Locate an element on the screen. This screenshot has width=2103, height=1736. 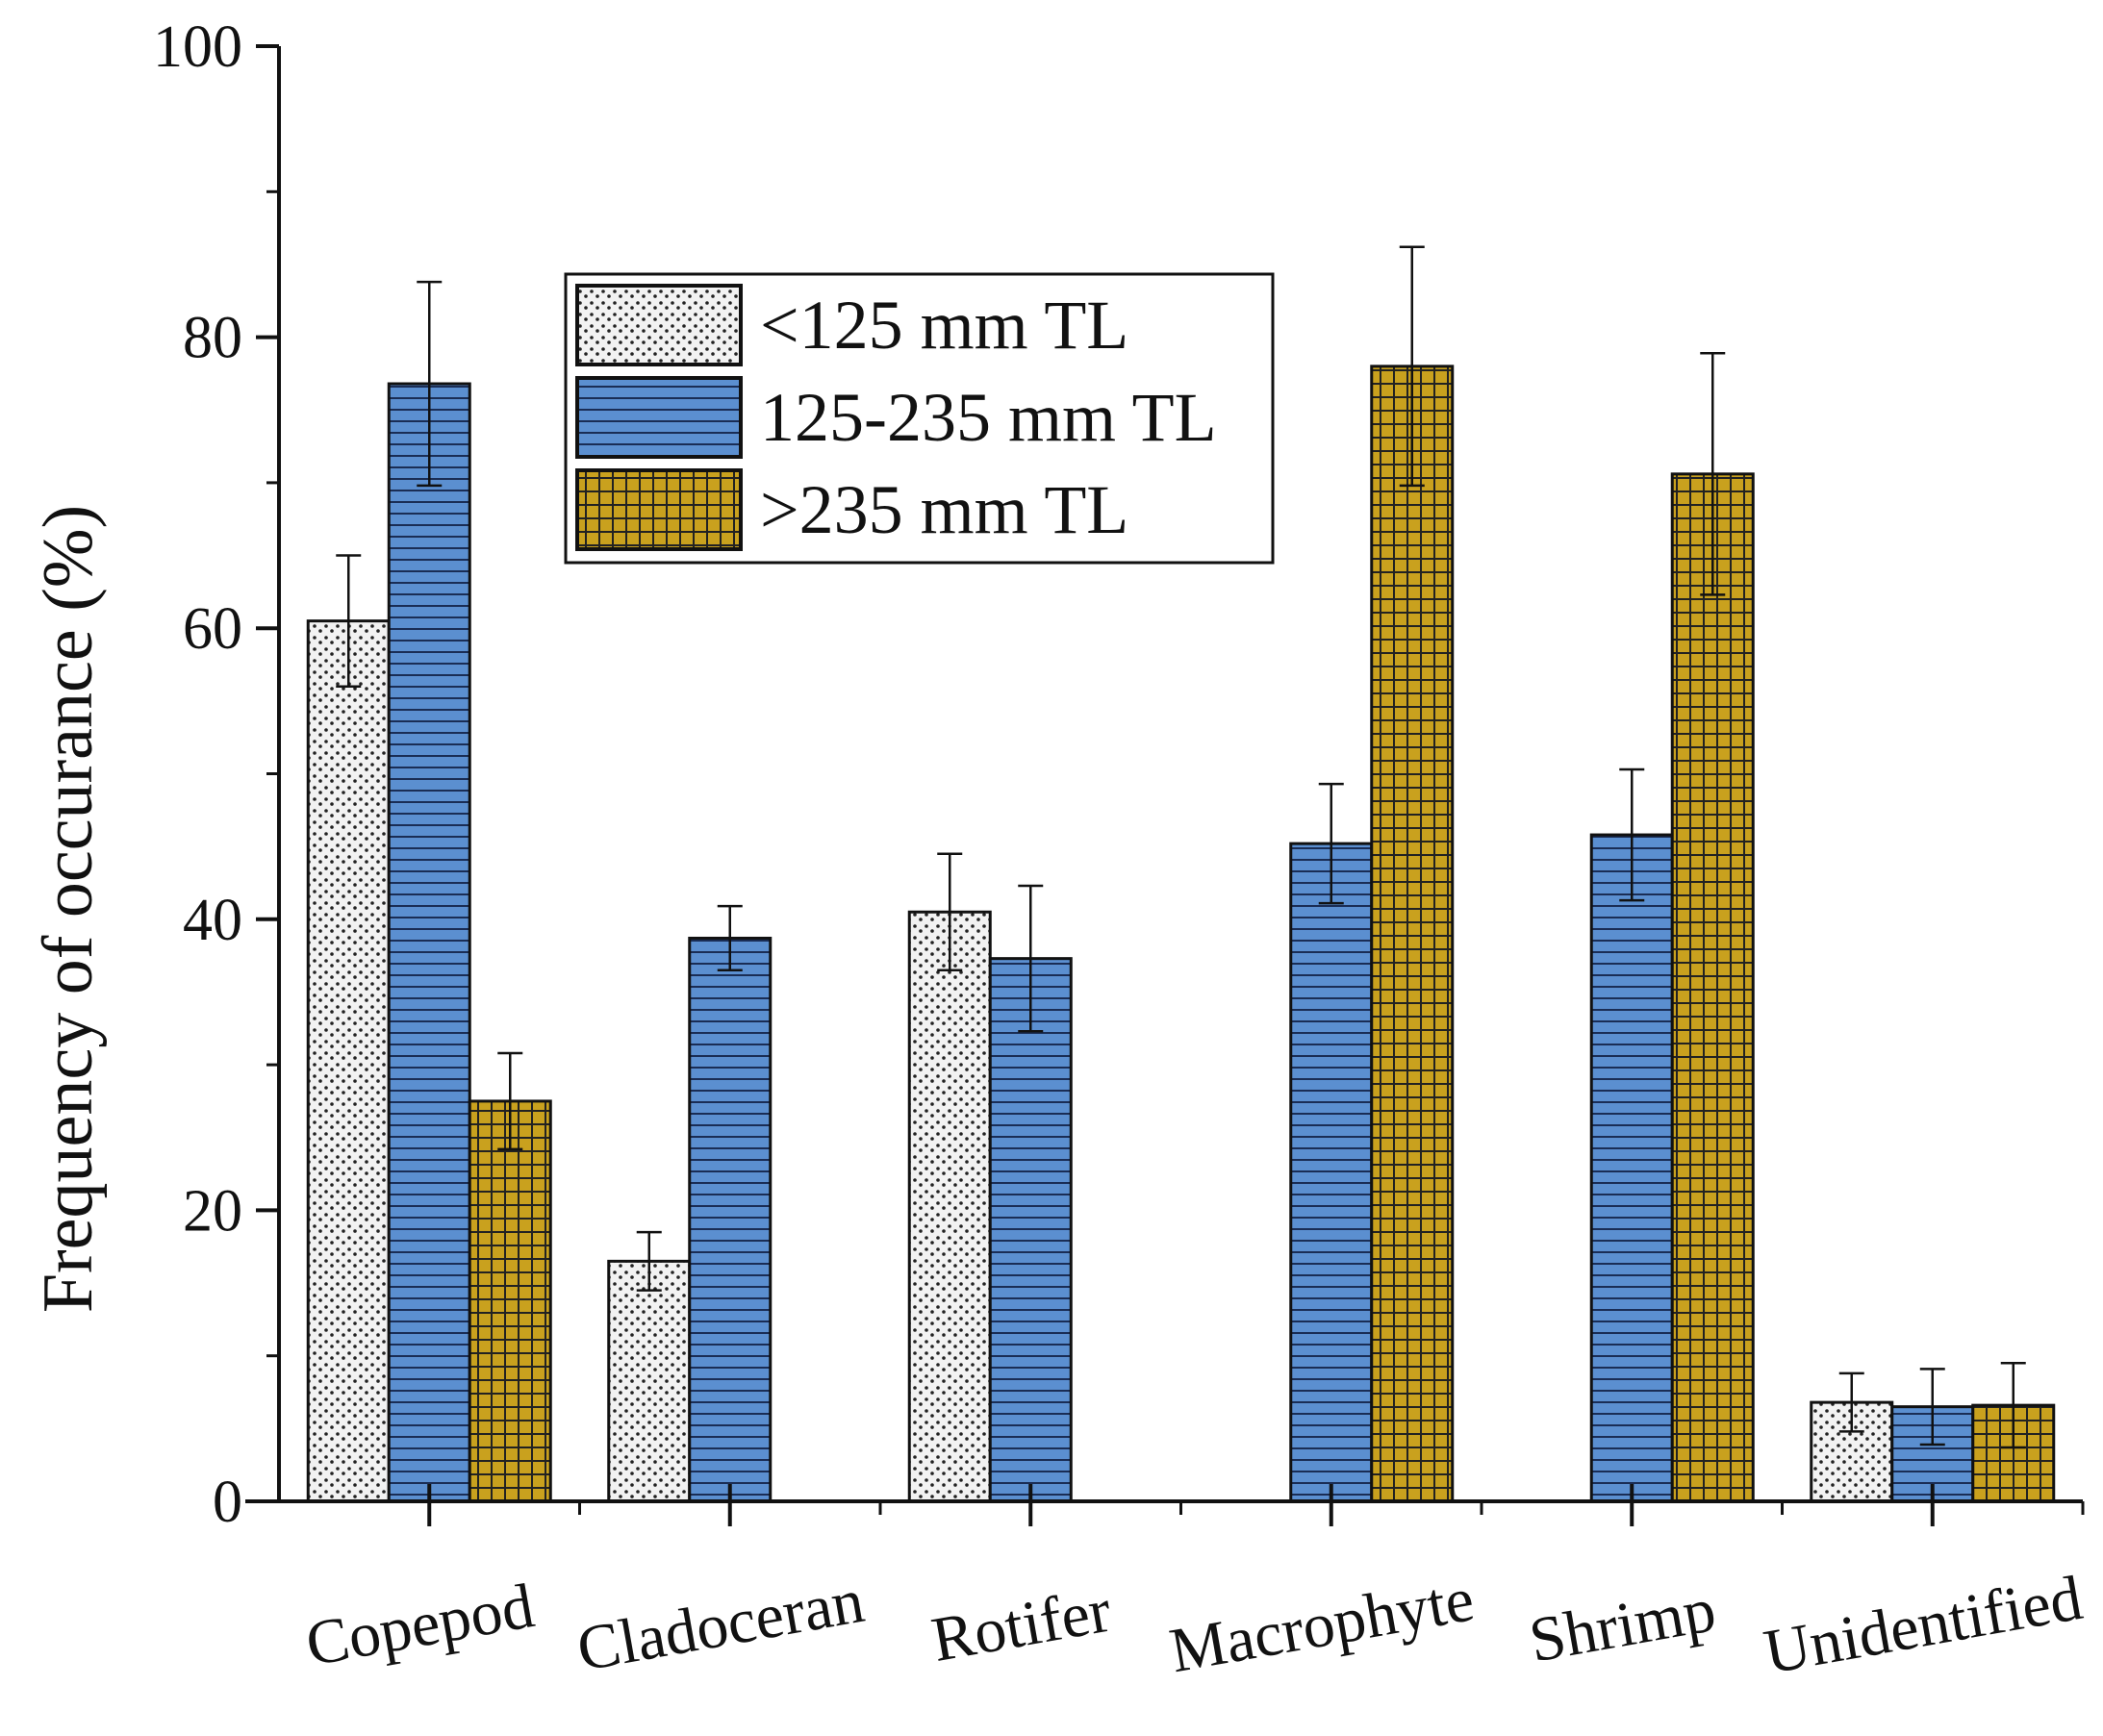
legend: <125 mm TL 125-235 mm TL >235 mm TL is located at coordinates (920, 418).